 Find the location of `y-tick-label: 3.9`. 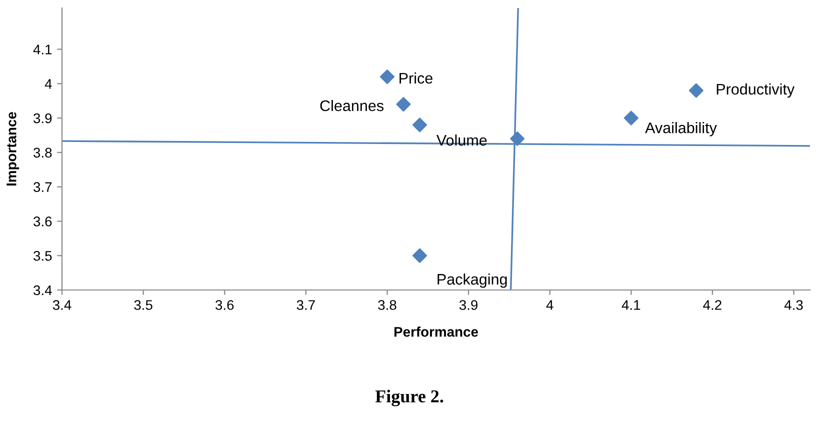

y-tick-label: 3.9 is located at coordinates (43, 118).